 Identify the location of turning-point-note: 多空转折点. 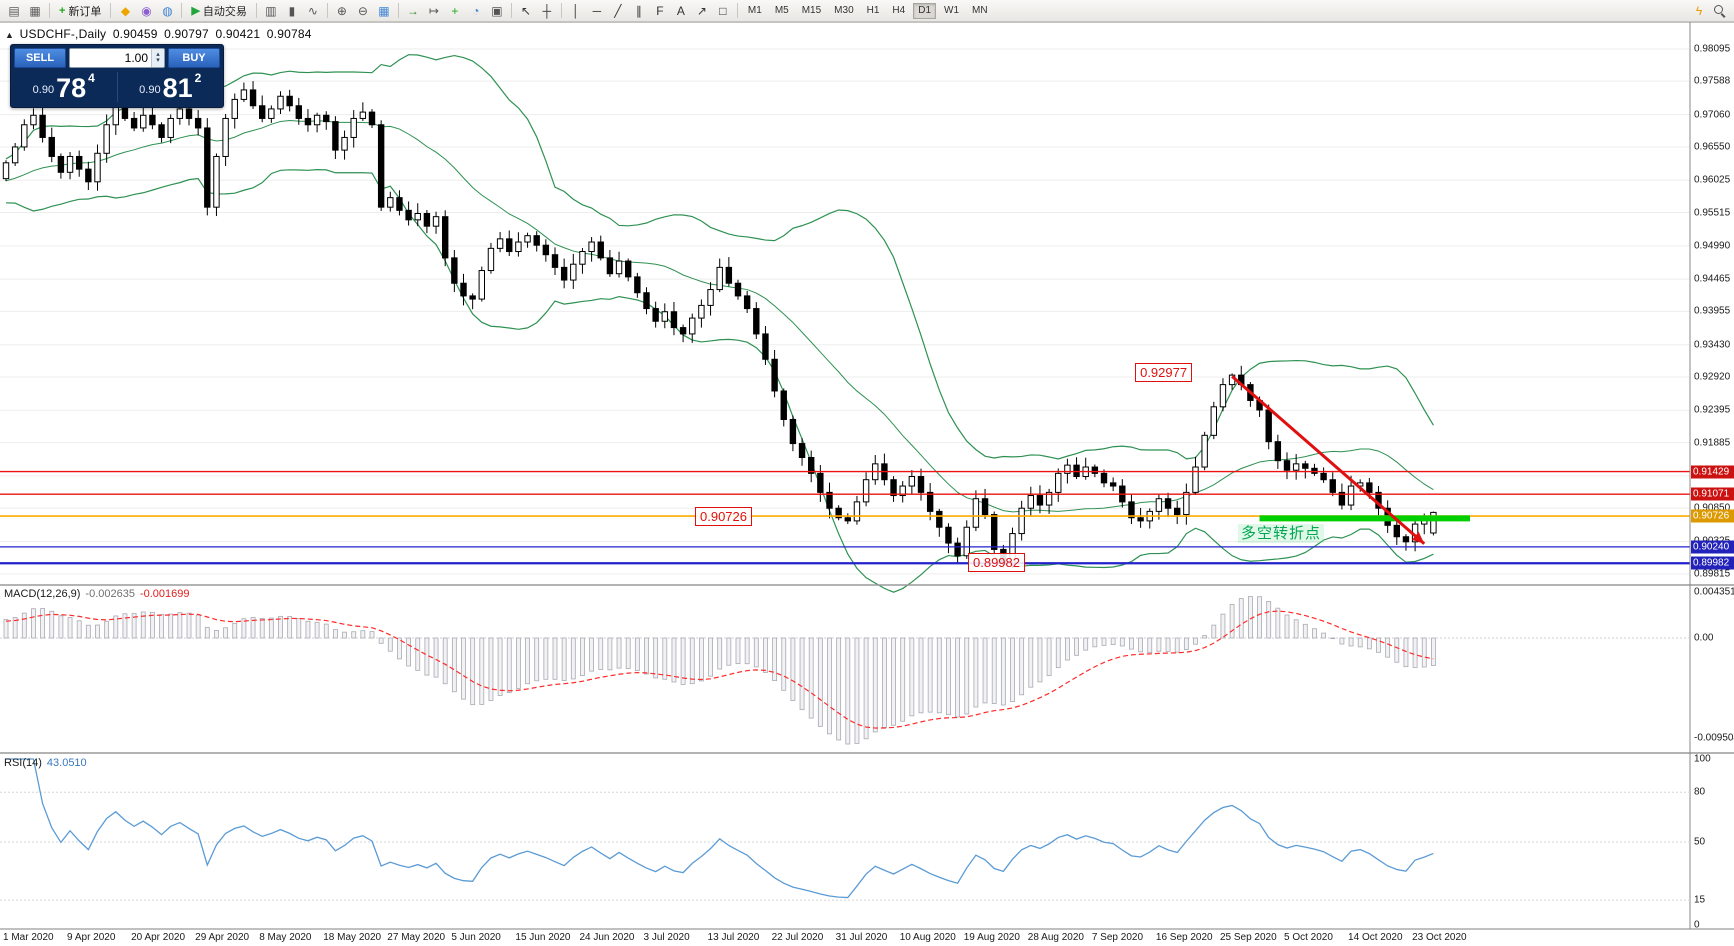
(1281, 533).